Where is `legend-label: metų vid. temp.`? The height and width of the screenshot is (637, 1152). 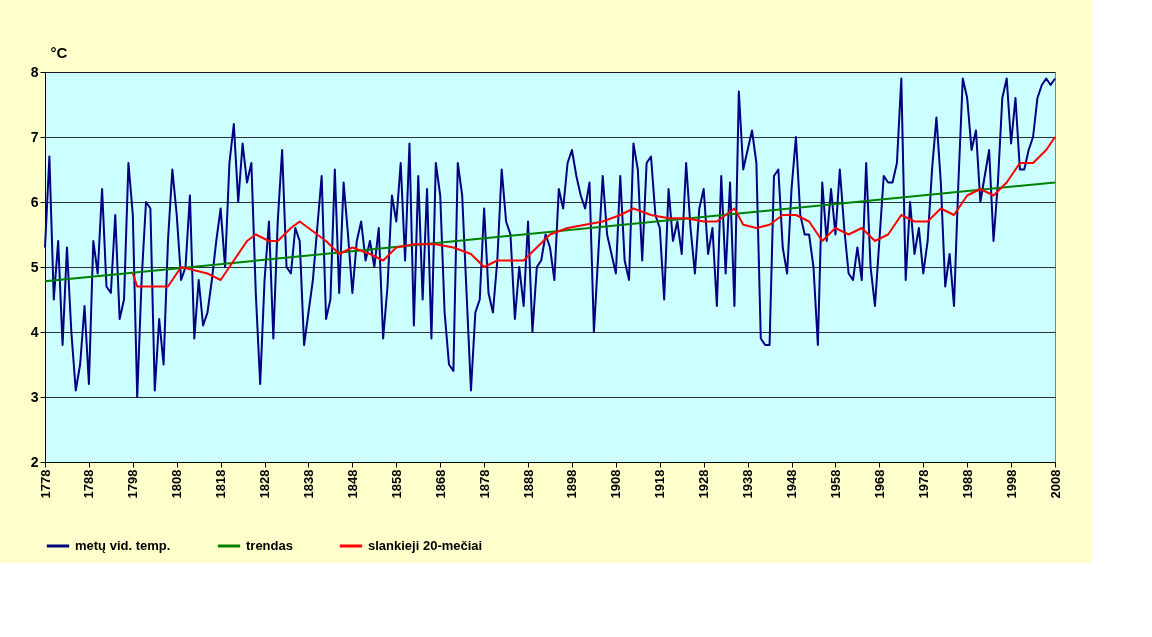
legend-label: metų vid. temp. is located at coordinates (123, 545).